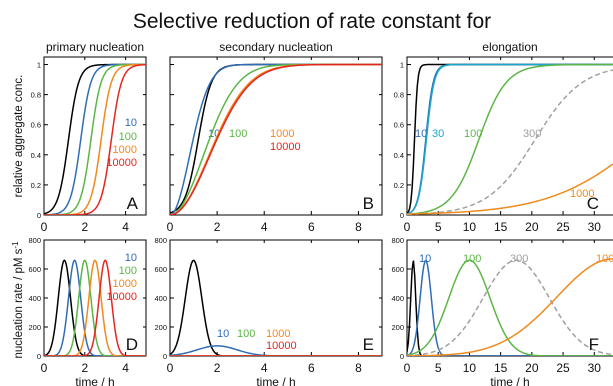 This screenshot has height=386, width=613. Describe the element at coordinates (438, 134) in the screenshot. I see `series-label-30: 30` at that location.